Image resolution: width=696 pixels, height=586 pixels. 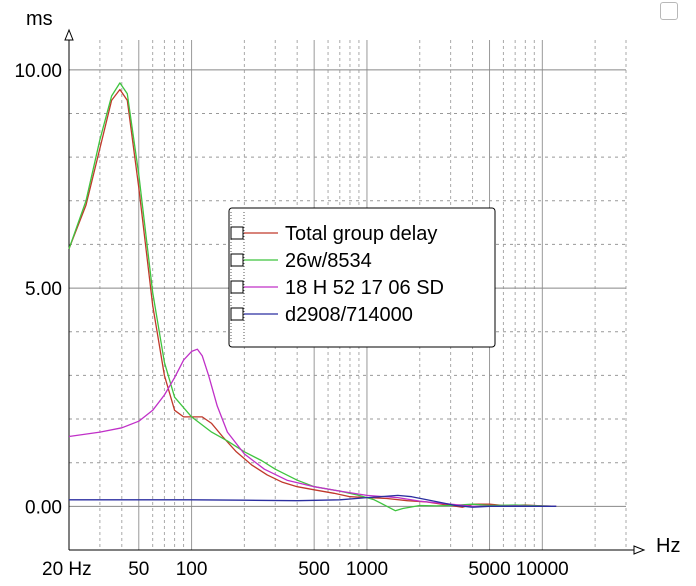 What do you see at coordinates (669, 11) in the screenshot?
I see `corner-checkbox` at bounding box center [669, 11].